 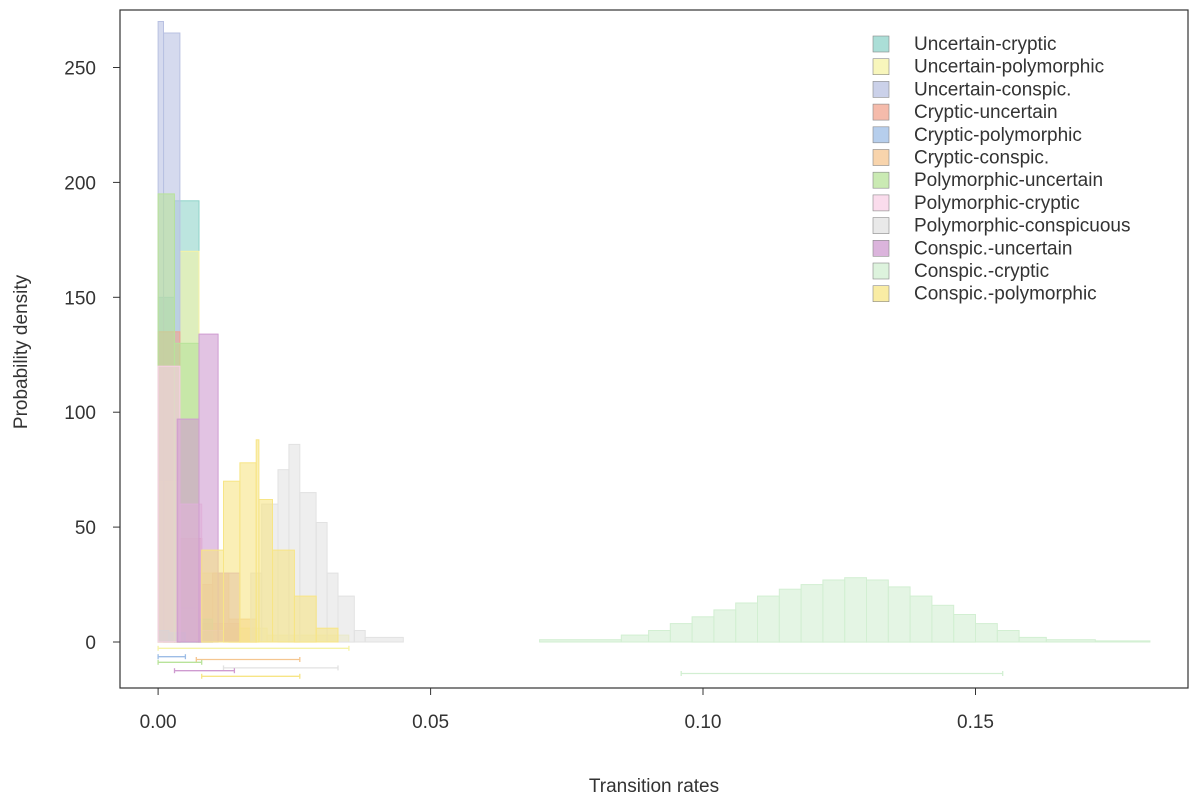 What do you see at coordinates (158, 722) in the screenshot?
I see `x-tick-label-0: 0.00` at bounding box center [158, 722].